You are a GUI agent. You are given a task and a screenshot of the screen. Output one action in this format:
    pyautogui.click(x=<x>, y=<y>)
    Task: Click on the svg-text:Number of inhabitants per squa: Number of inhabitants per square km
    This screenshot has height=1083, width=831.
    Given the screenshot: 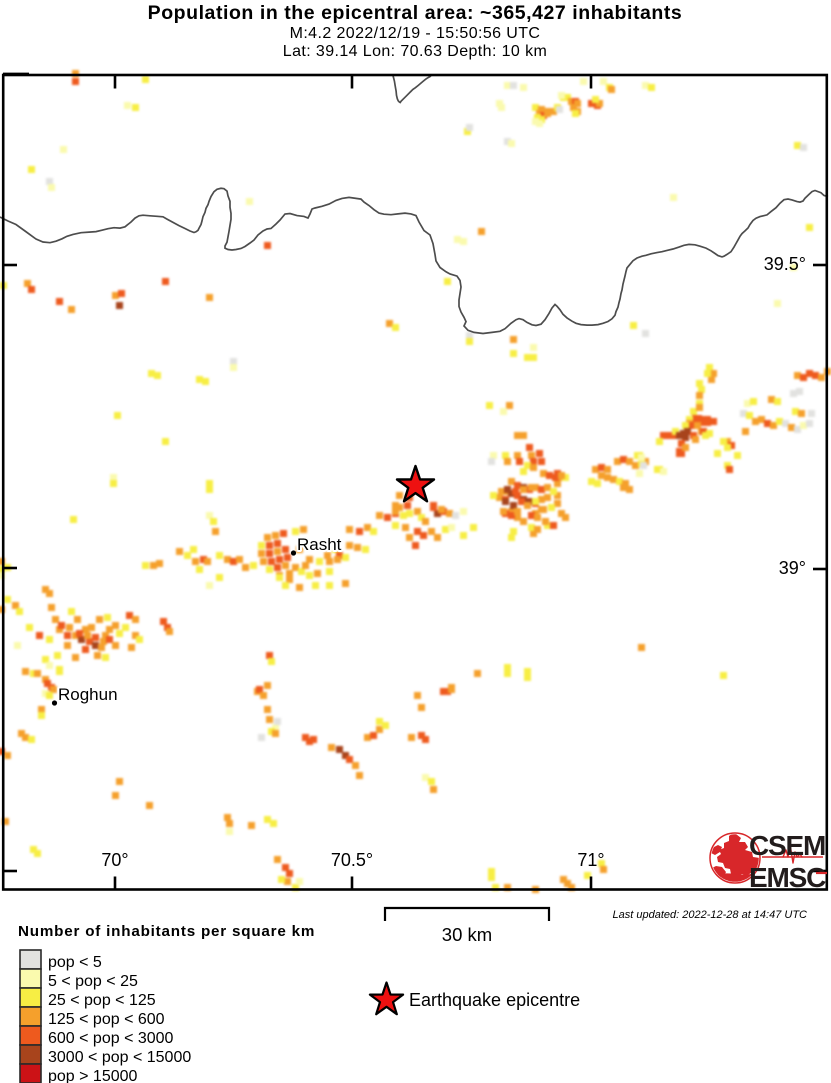 What is the action you would take?
    pyautogui.click(x=166, y=931)
    